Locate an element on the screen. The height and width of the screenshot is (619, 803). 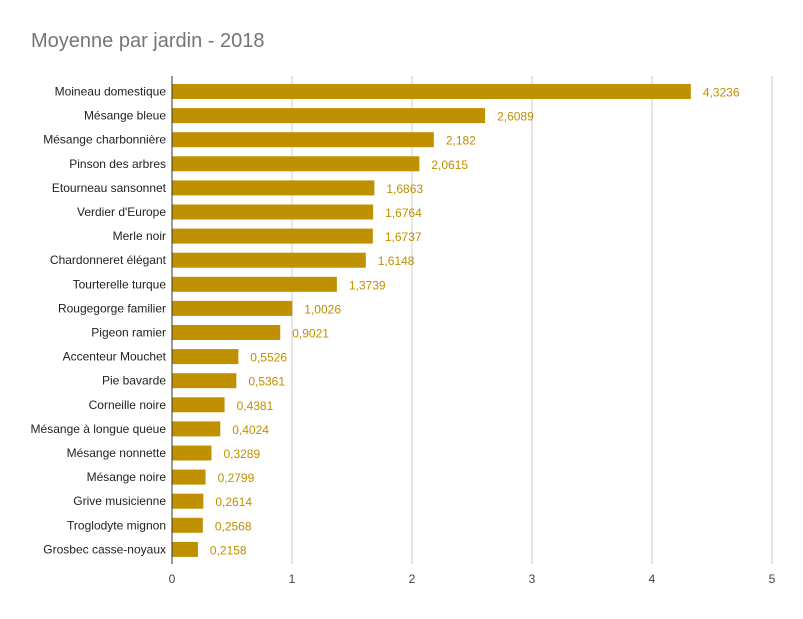
category-label: Chardonneret élégant is located at coordinates (108, 260).